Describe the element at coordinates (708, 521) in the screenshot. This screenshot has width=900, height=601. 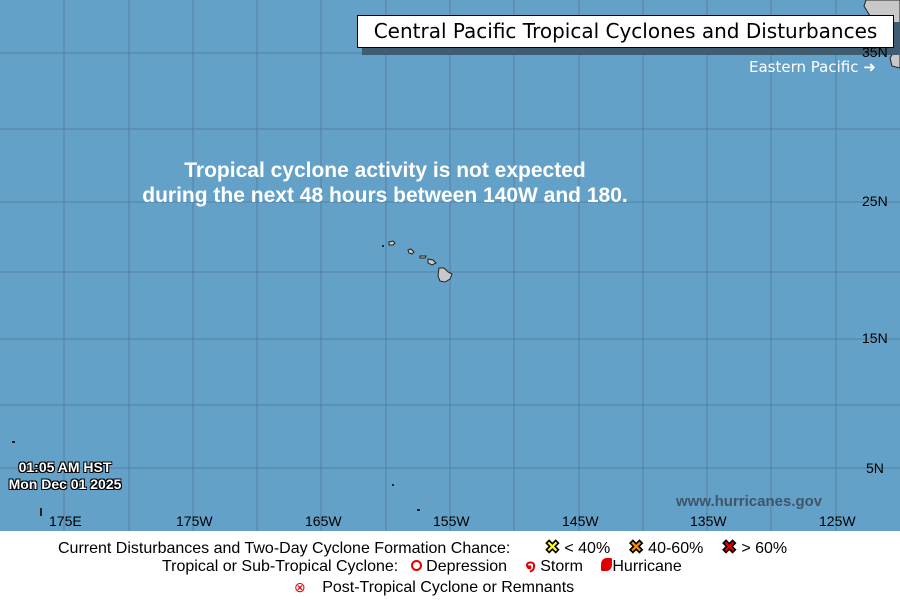
I see `lon-label: 135W` at that location.